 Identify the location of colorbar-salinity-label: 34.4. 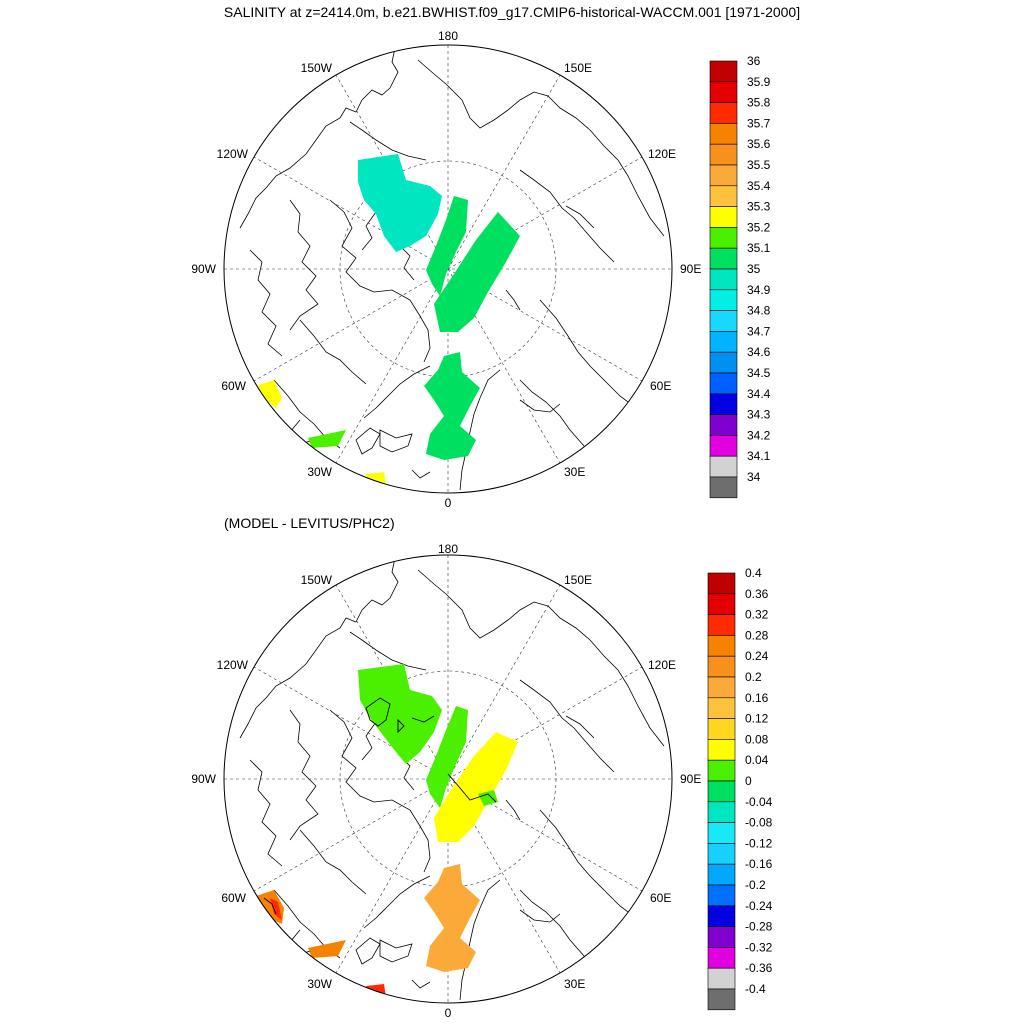
(759, 394).